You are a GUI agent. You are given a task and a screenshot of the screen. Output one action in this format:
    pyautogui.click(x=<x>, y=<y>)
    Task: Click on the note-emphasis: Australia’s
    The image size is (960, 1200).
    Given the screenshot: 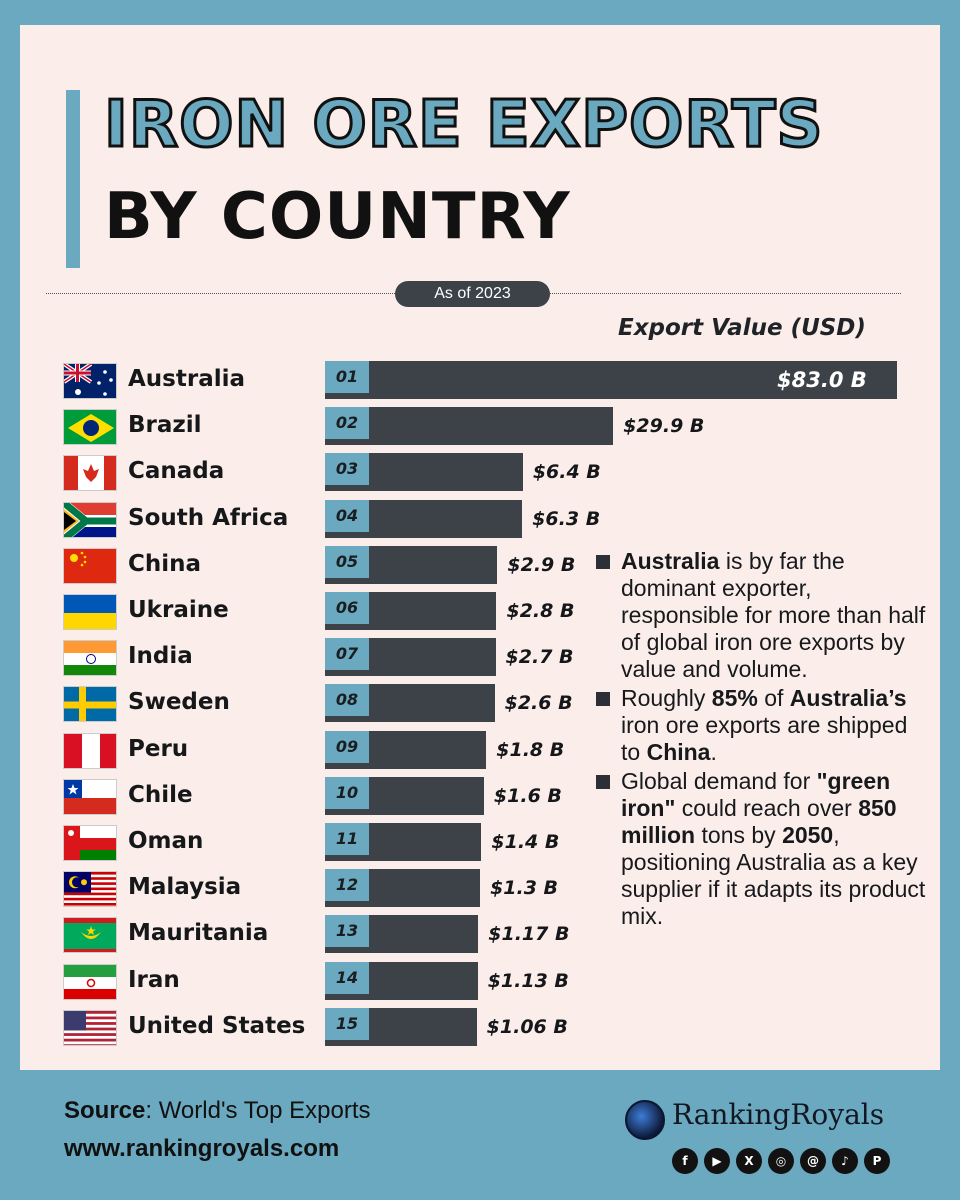 What is the action you would take?
    pyautogui.click(x=848, y=698)
    